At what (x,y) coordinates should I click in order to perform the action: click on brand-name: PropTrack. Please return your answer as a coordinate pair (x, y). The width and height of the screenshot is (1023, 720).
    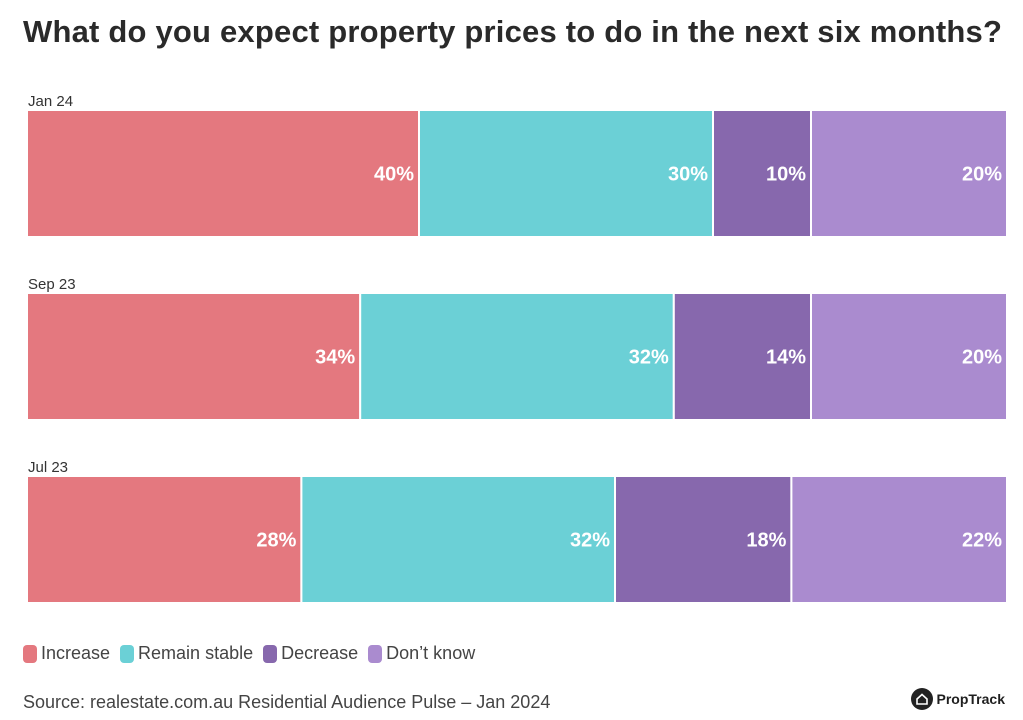
    Looking at the image, I should click on (970, 699).